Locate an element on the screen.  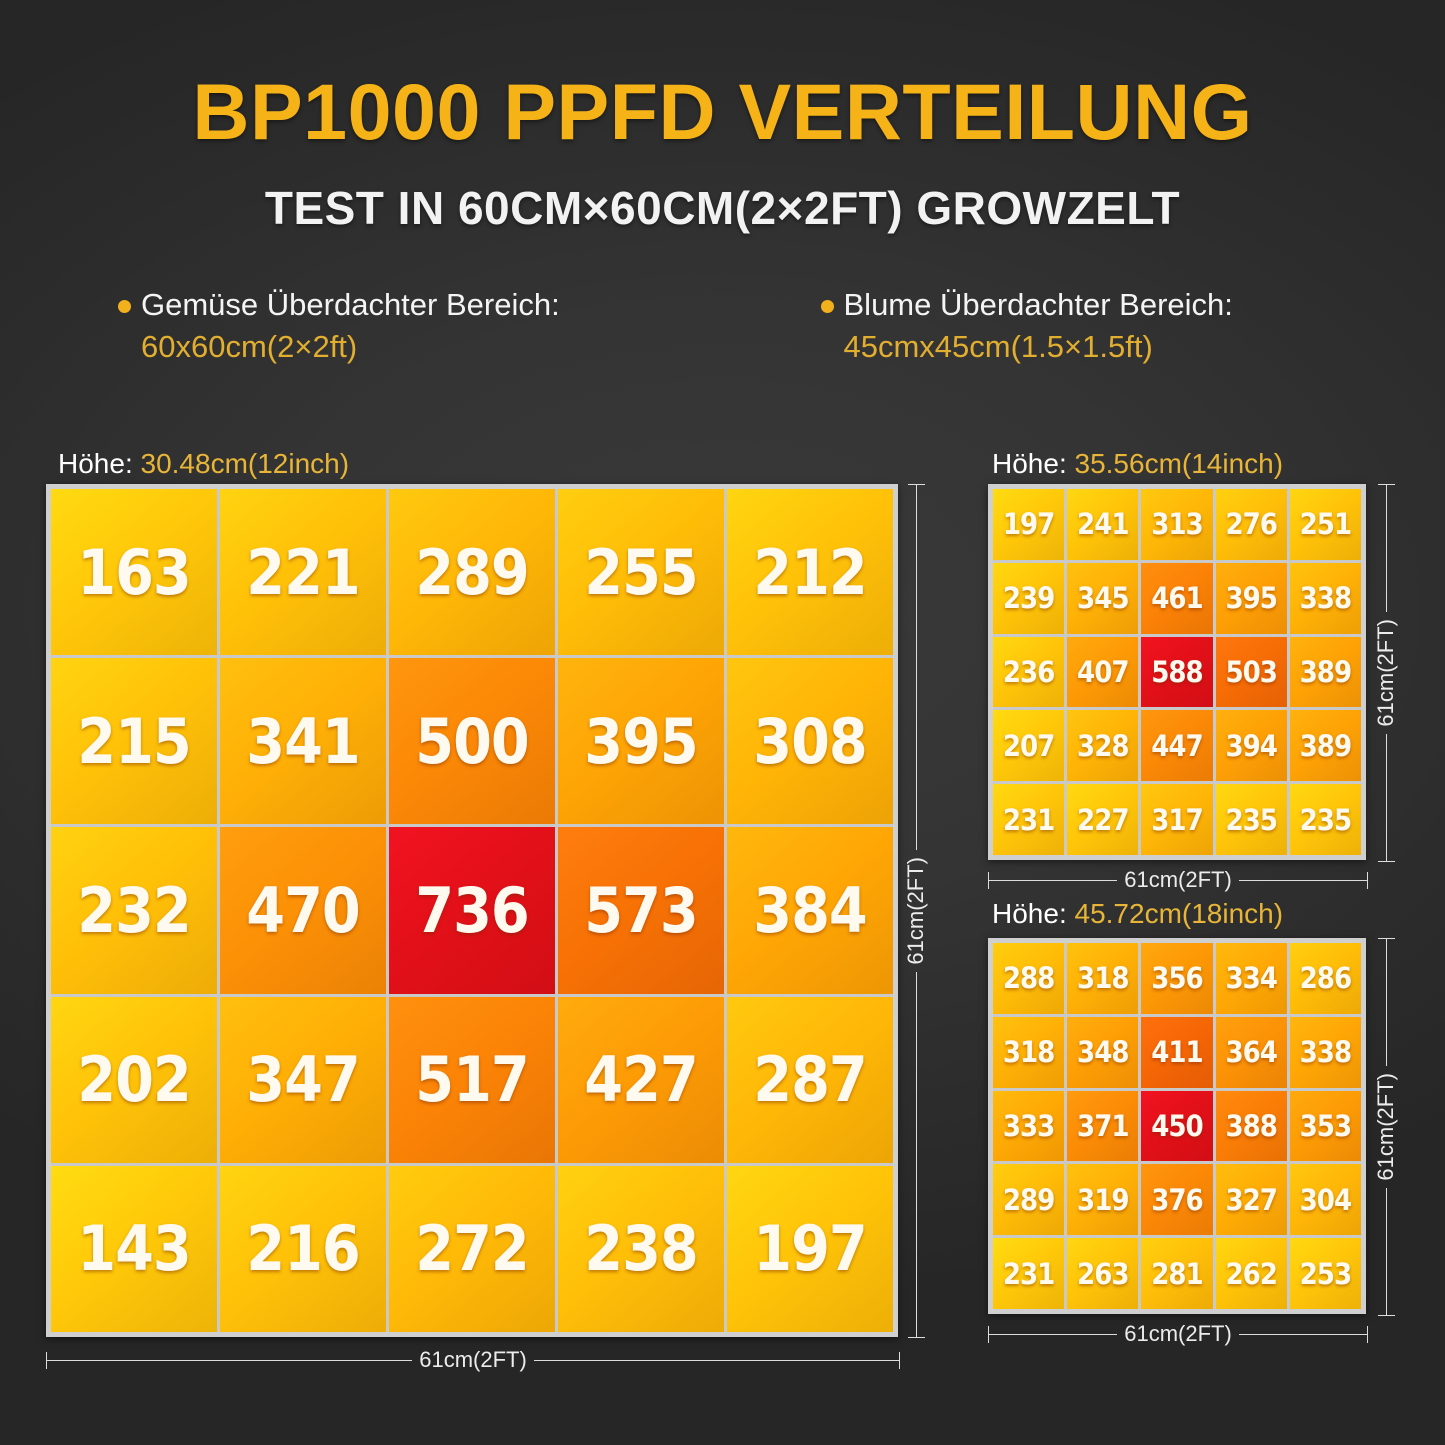
heatmap-cell-value: 470 is located at coordinates (303, 910).